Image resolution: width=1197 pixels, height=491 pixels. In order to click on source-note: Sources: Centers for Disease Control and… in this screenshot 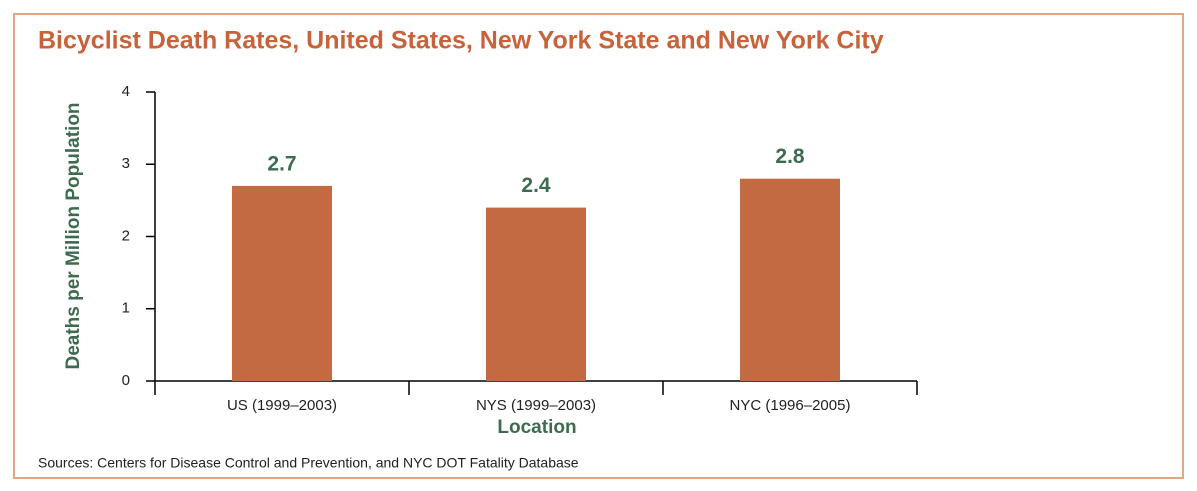, I will do `click(308, 463)`.